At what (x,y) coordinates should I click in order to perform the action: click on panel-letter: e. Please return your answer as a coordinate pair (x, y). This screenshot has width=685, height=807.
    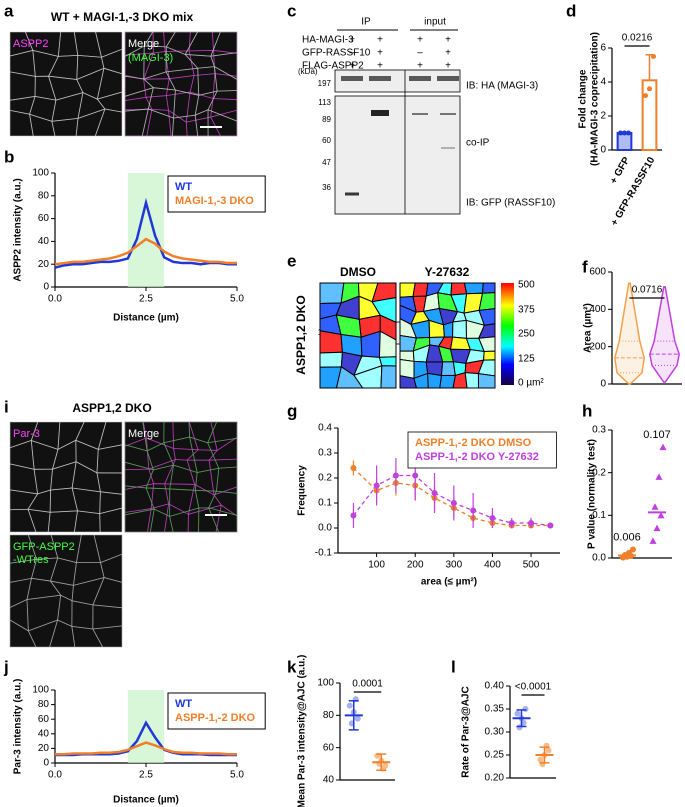
    Looking at the image, I should click on (291, 260).